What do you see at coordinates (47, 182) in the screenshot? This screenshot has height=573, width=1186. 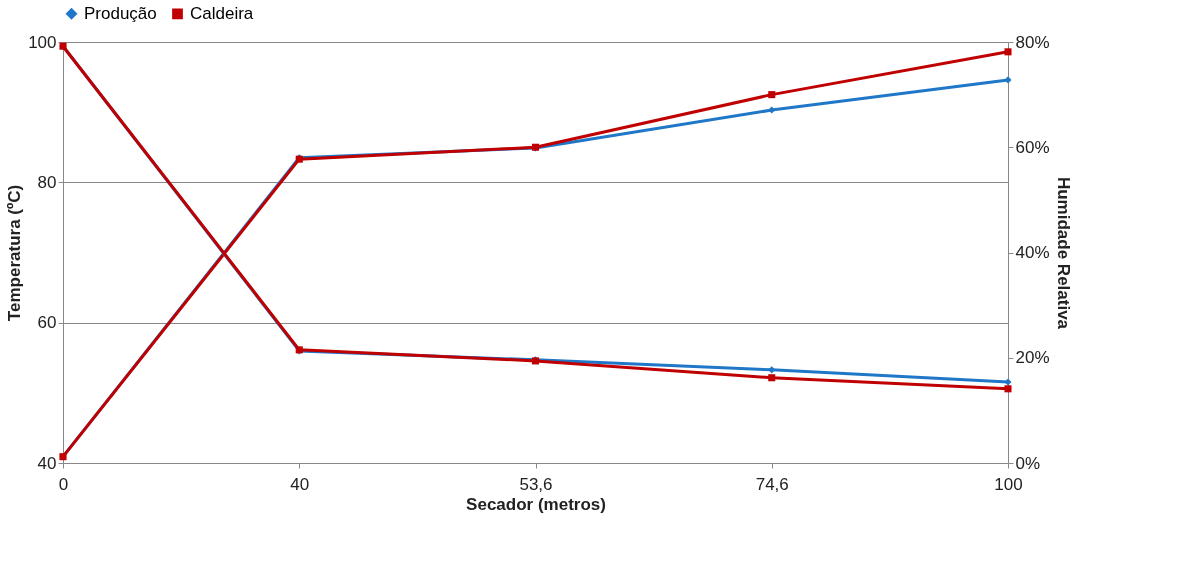 I see `y-tick-label: 80` at bounding box center [47, 182].